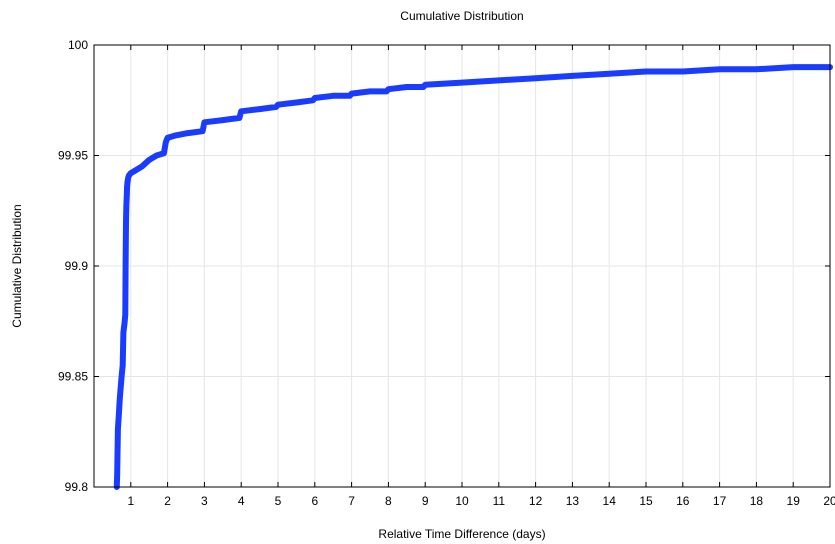 This screenshot has width=835, height=544. What do you see at coordinates (683, 501) in the screenshot?
I see `x-tick-label: 16` at bounding box center [683, 501].